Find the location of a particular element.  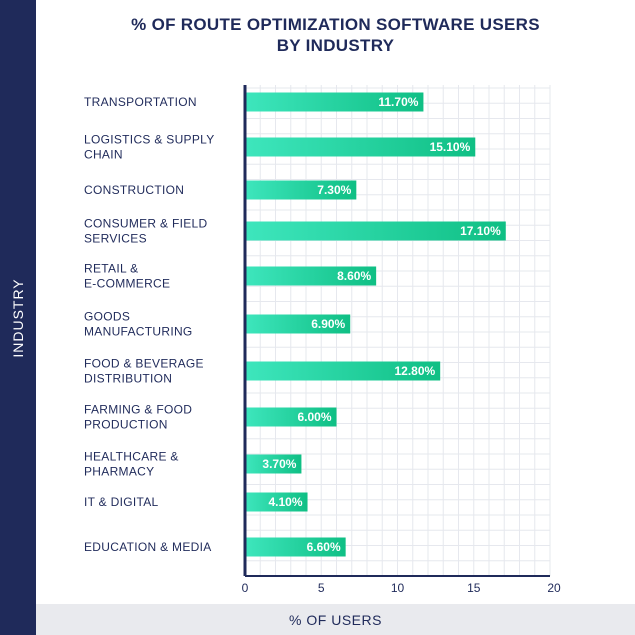

x-tick-label: 20 is located at coordinates (554, 588).